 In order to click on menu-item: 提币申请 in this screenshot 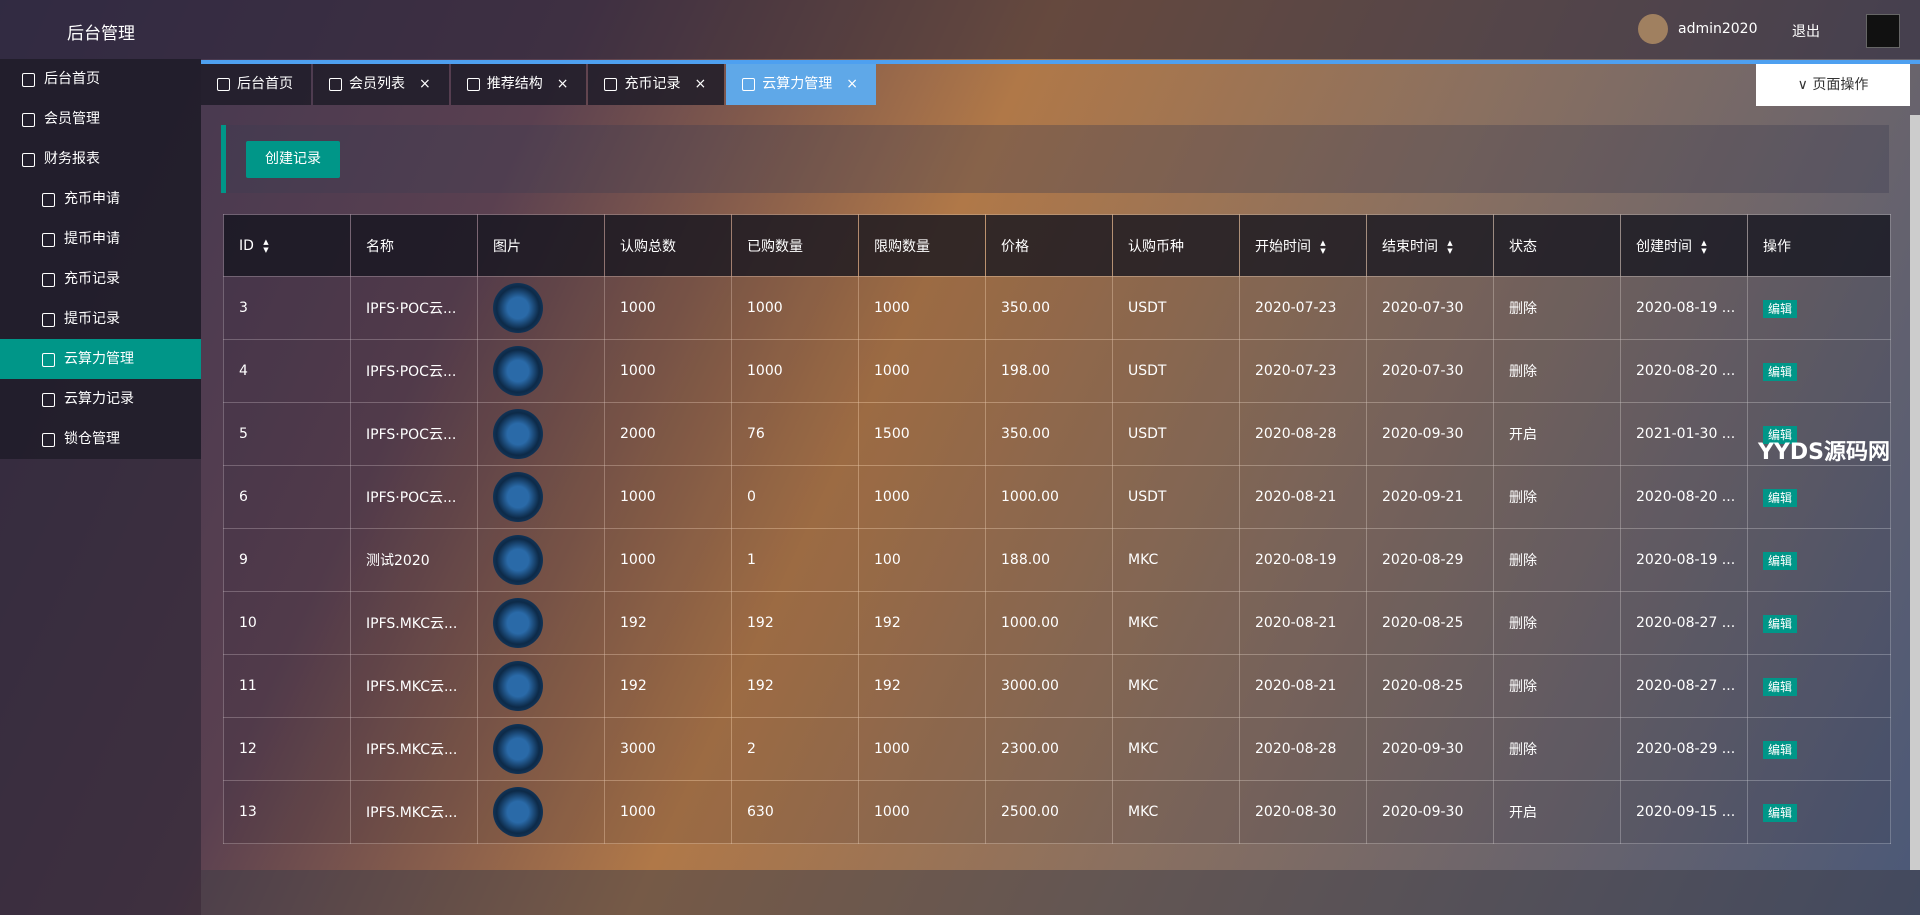, I will do `click(100, 239)`.